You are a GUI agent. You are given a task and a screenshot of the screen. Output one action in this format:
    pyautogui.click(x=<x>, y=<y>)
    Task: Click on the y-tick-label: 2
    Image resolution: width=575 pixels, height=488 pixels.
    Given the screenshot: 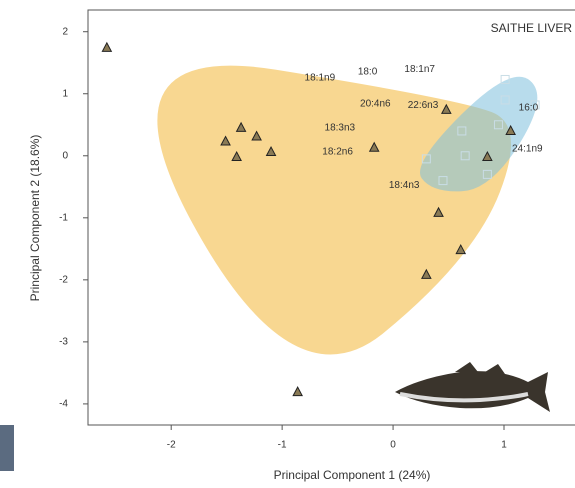 What is the action you would take?
    pyautogui.click(x=65, y=31)
    